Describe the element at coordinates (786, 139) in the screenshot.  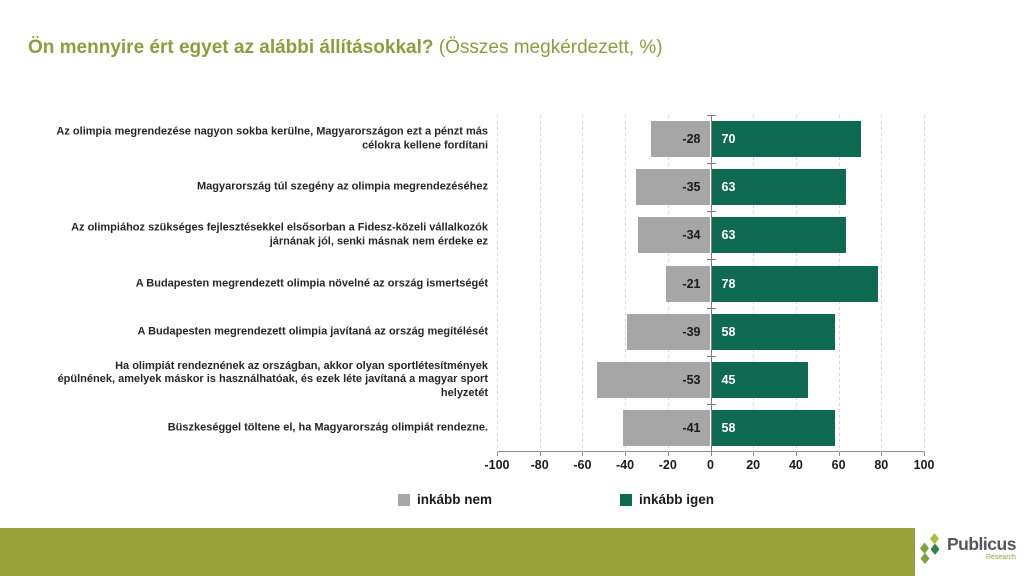
I see `bar-inkabb-igen: 70` at that location.